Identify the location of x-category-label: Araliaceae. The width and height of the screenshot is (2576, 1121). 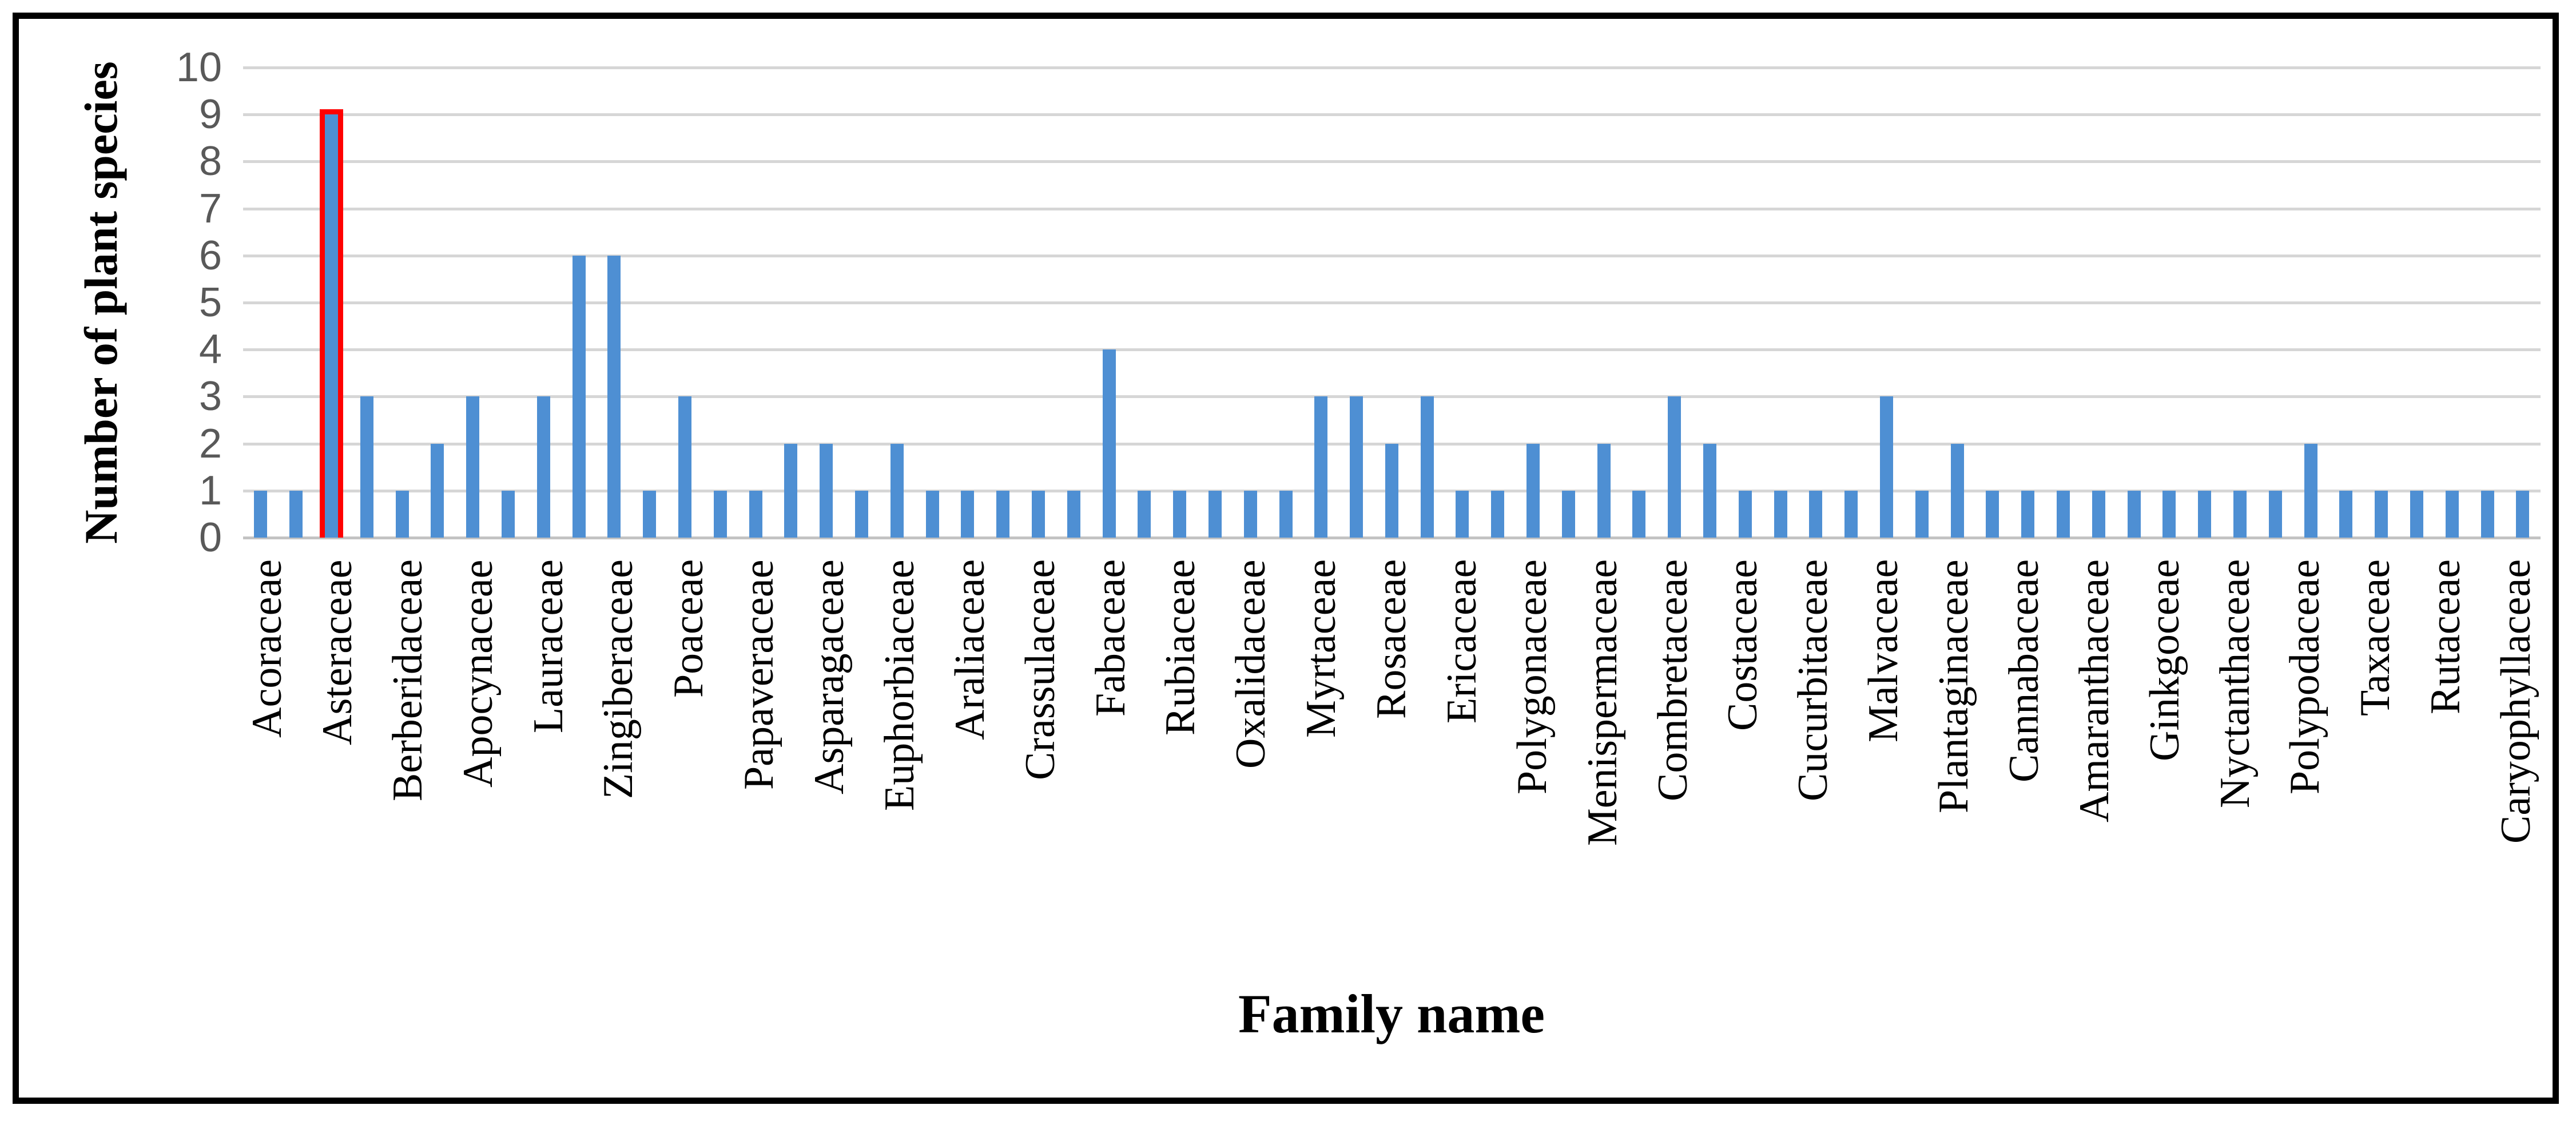
(969, 650).